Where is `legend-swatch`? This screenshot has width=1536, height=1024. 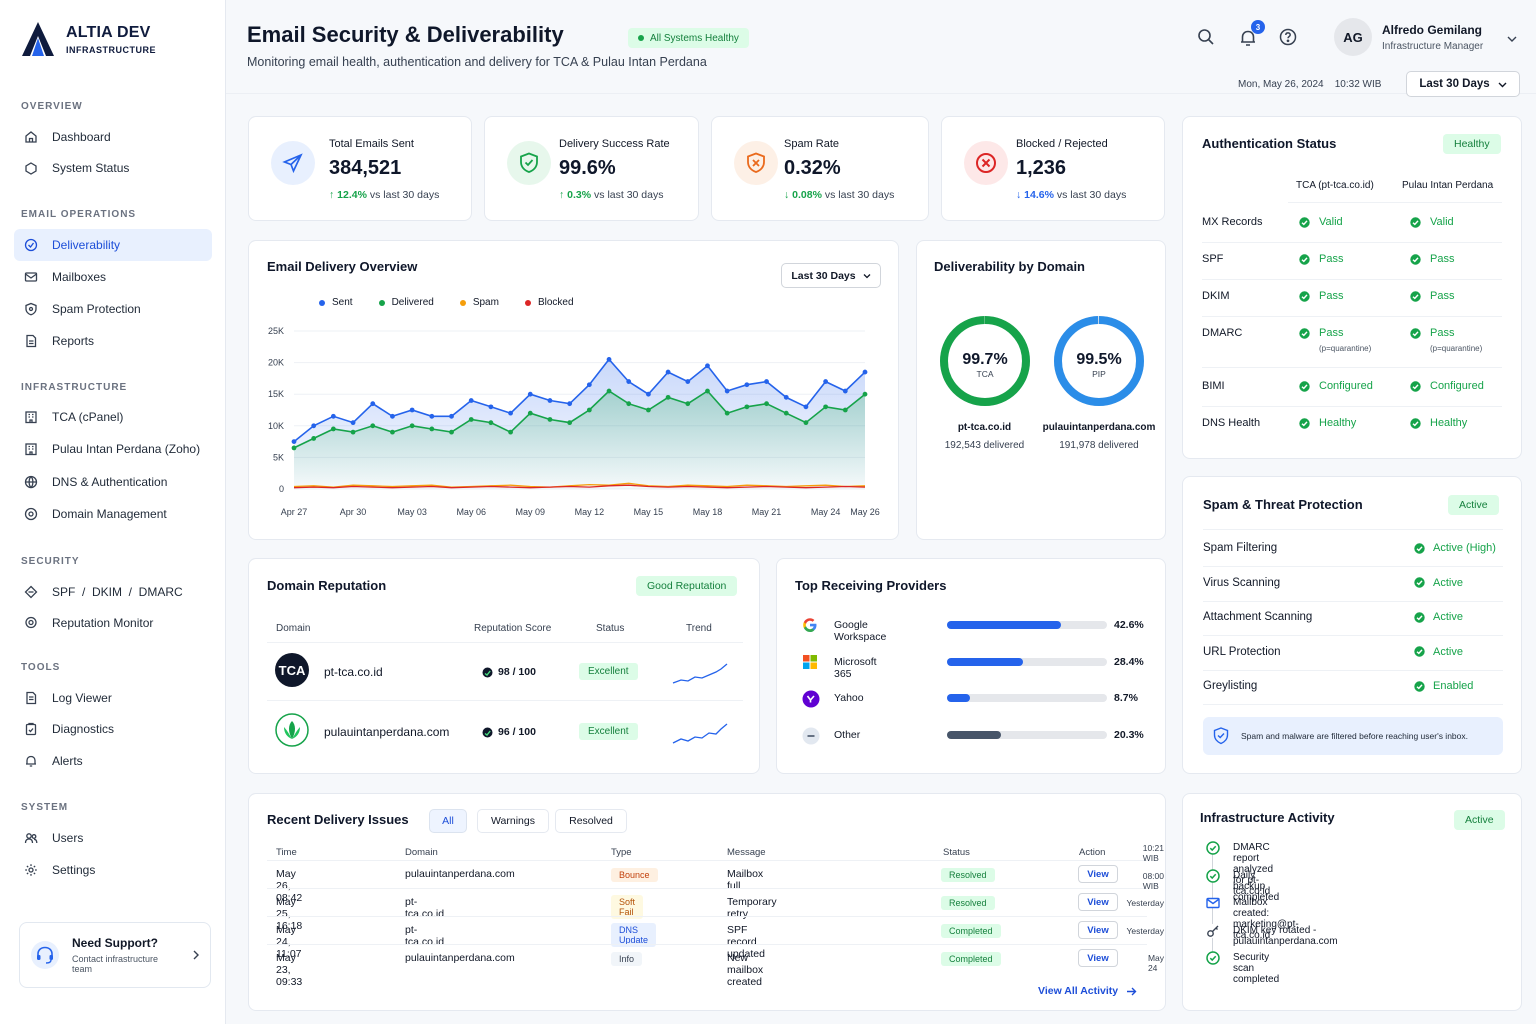 legend-swatch is located at coordinates (462, 302).